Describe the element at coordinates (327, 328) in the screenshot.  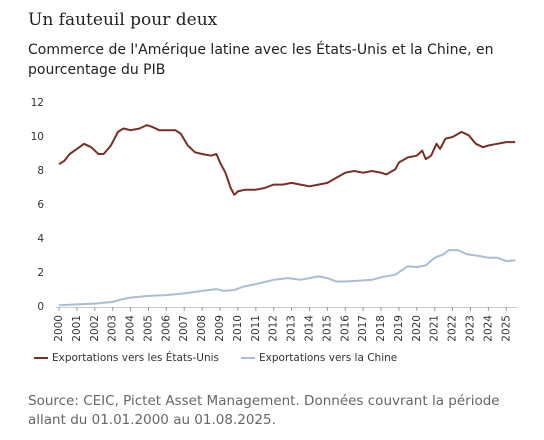
I see `x-tick-label: 2015` at that location.